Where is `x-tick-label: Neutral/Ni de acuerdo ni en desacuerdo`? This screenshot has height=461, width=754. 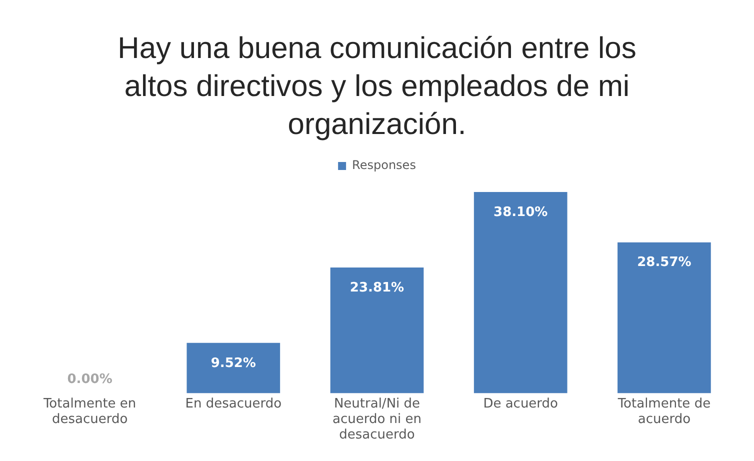 x-tick-label: Neutral/Ni de acuerdo ni en desacuerdo is located at coordinates (377, 419).